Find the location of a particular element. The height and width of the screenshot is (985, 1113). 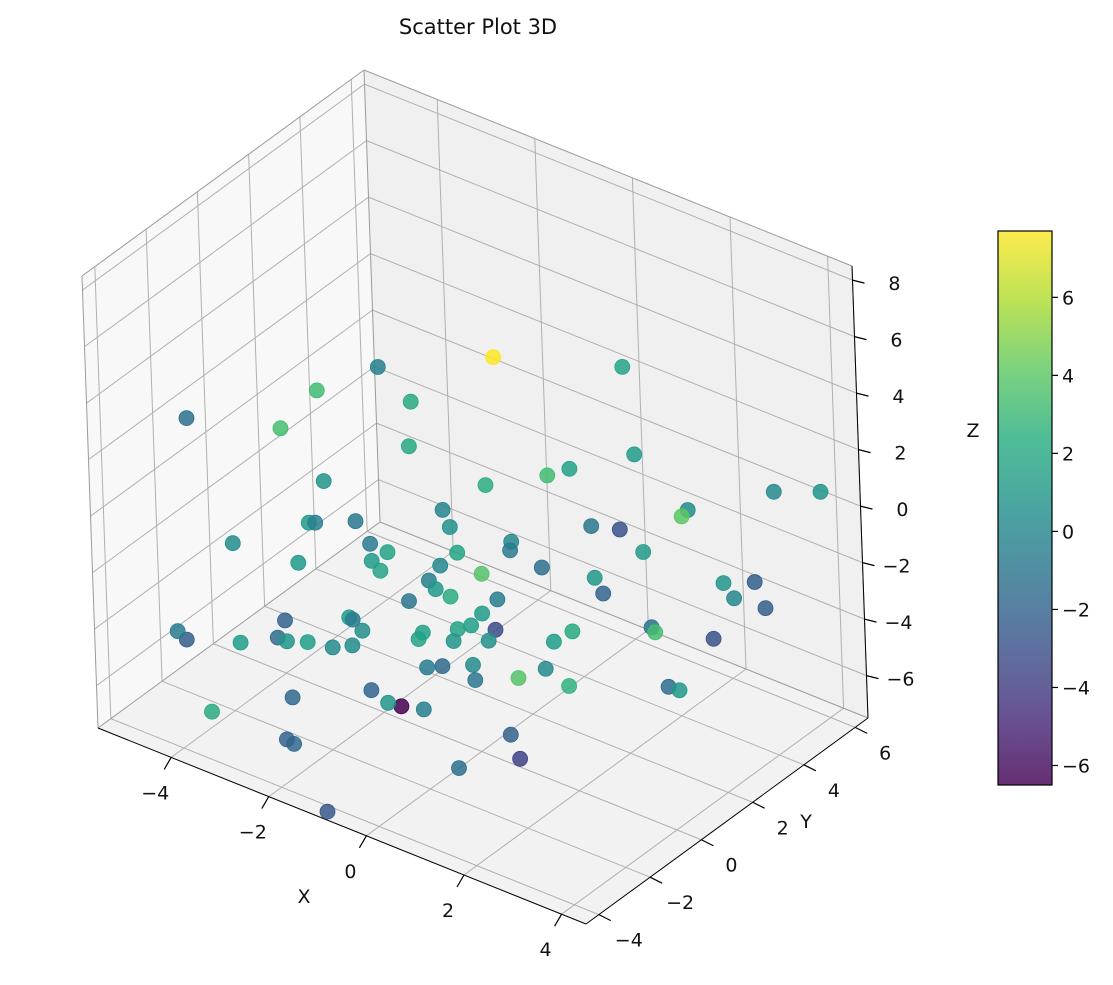

z-tick-label: 6 is located at coordinates (896, 341).